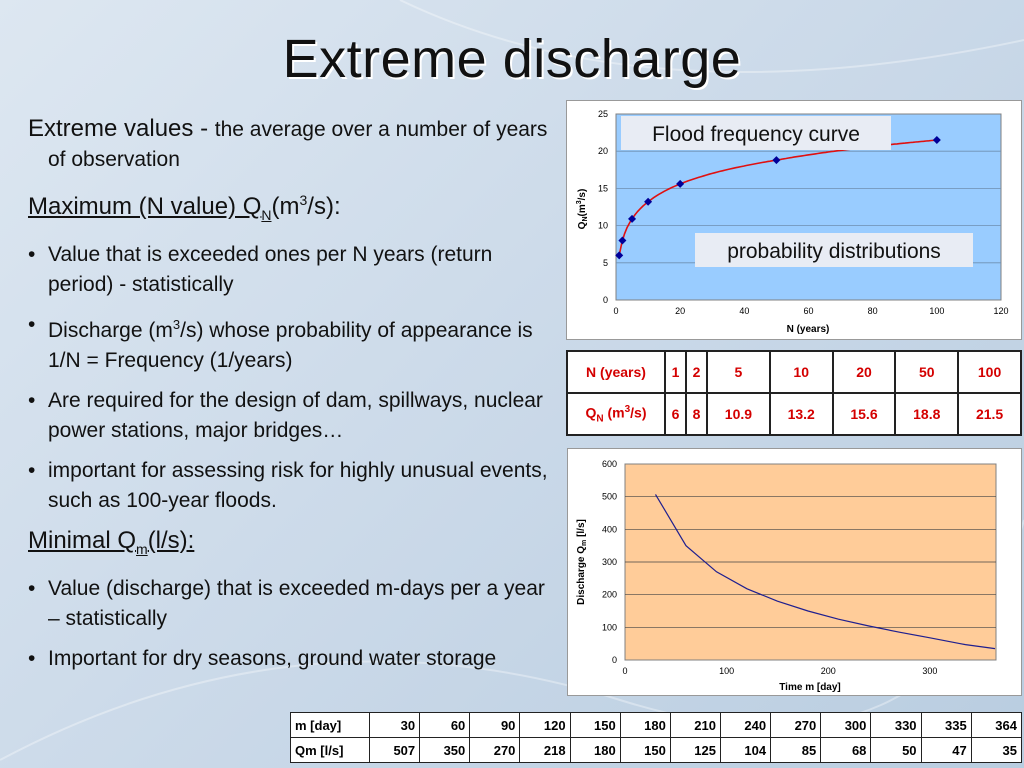 Image resolution: width=1024 pixels, height=768 pixels. Describe the element at coordinates (989, 414) in the screenshot. I see `table-cell: 21.5` at that location.